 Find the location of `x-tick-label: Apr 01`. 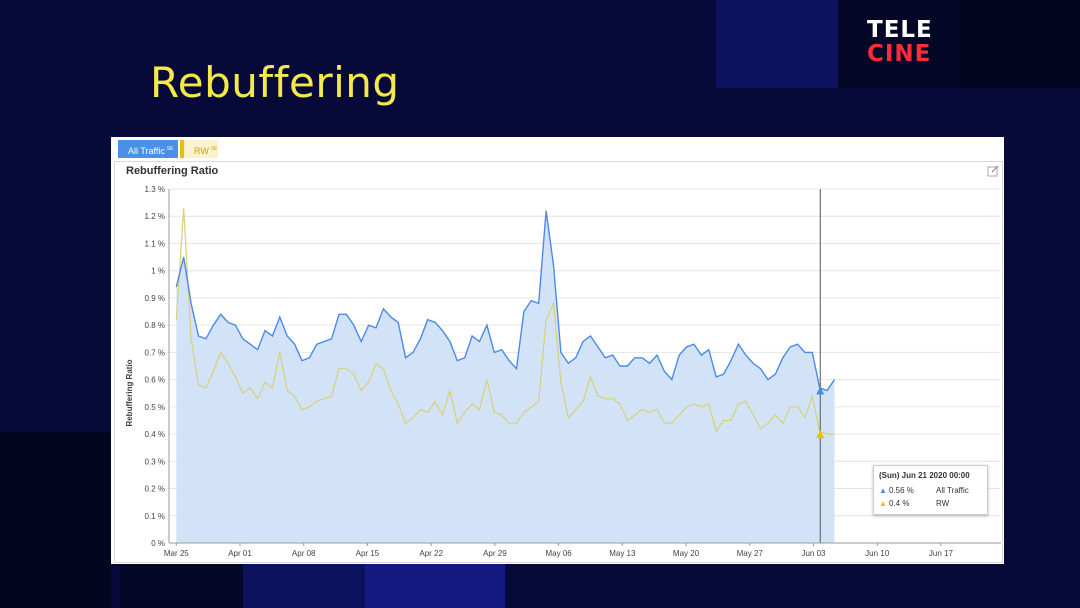

x-tick-label: Apr 01 is located at coordinates (240, 553).